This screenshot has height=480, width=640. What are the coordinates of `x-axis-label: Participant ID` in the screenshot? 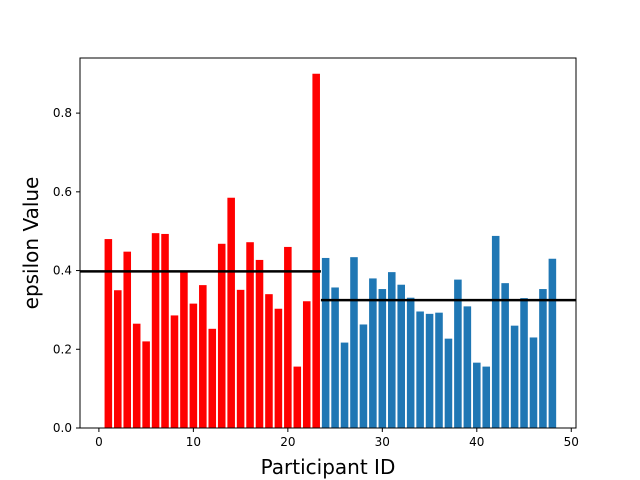 It's located at (328, 467).